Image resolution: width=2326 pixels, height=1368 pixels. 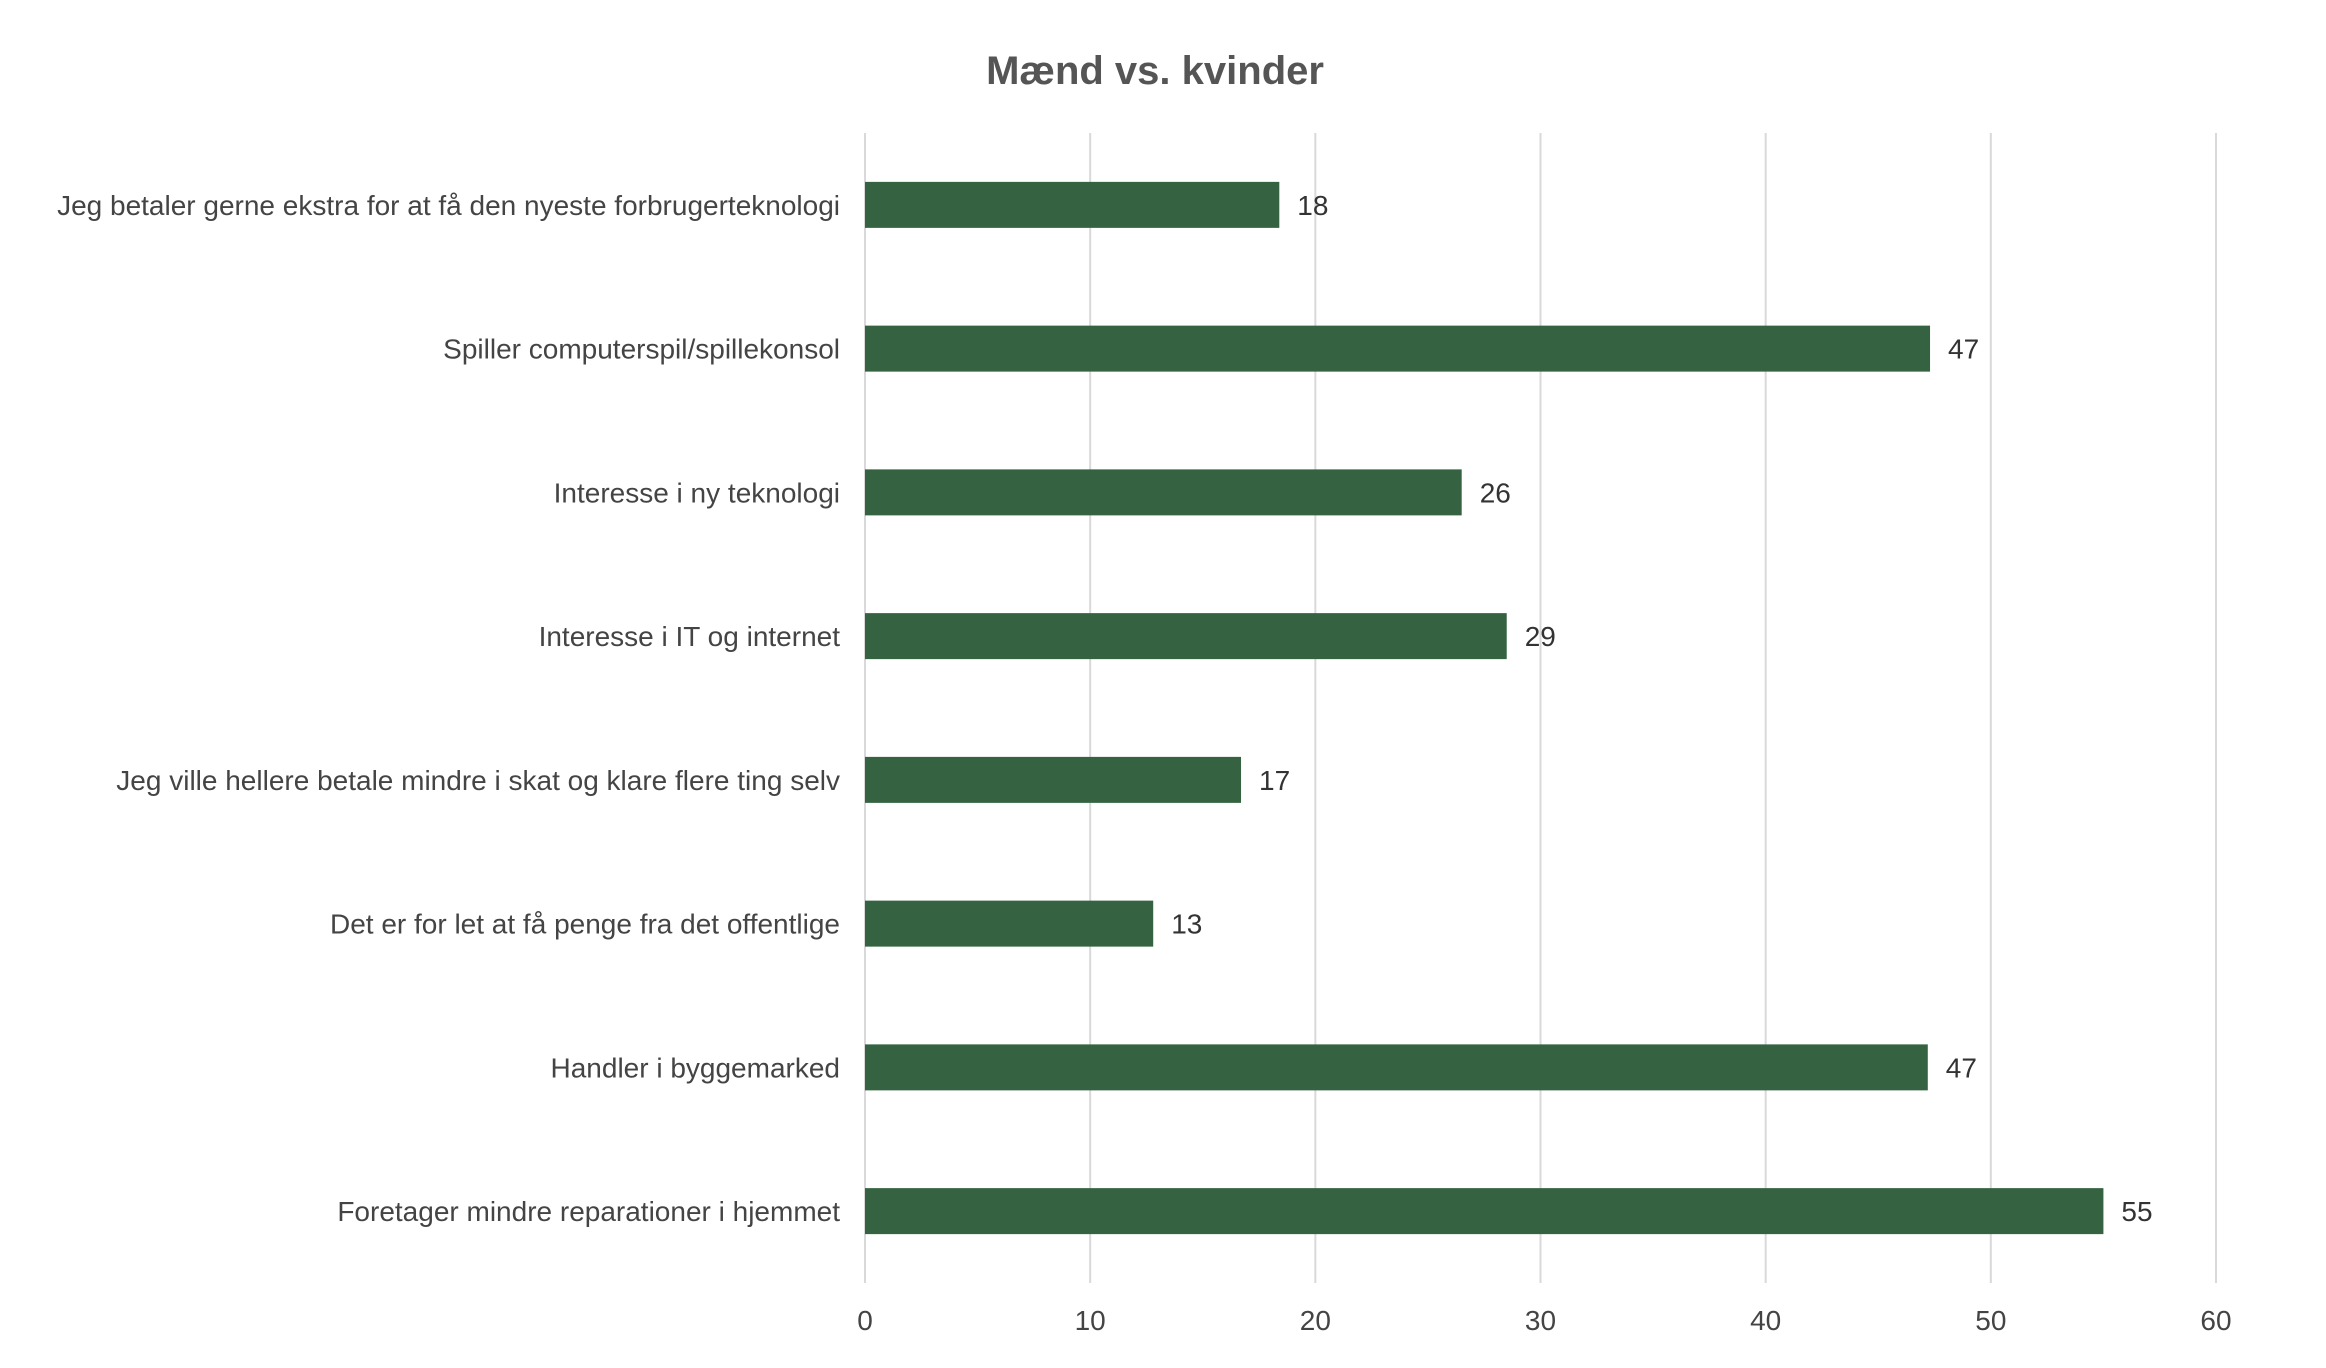 I want to click on data-label: 17, so click(x=1274, y=780).